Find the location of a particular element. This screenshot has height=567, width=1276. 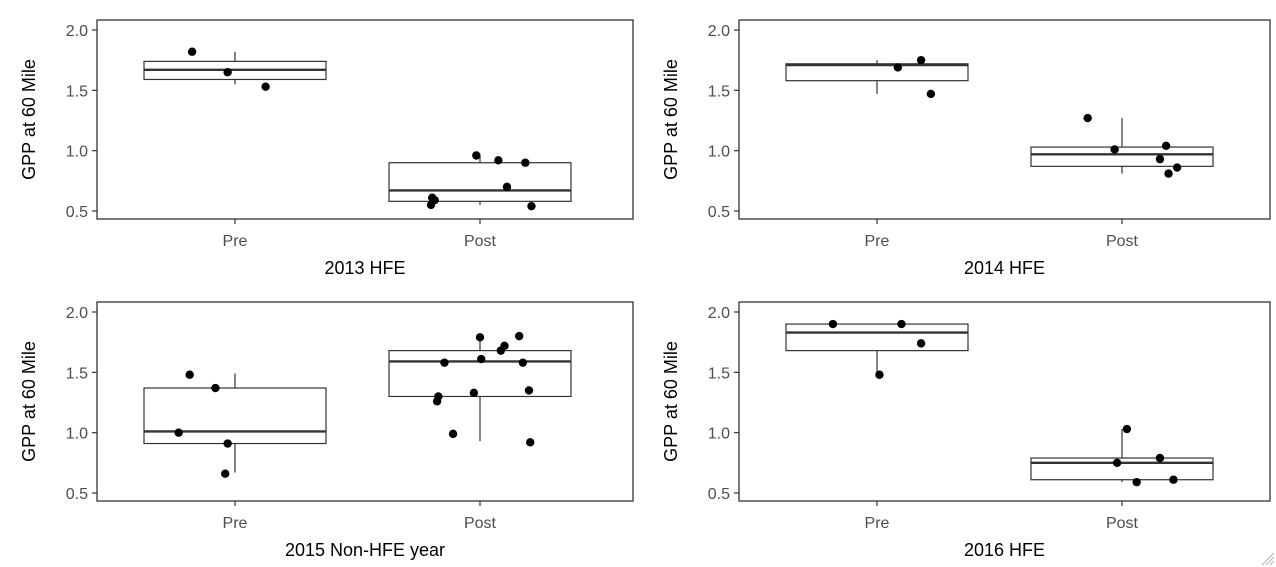

x-axis-title: 2014 HFE is located at coordinates (1004, 268).